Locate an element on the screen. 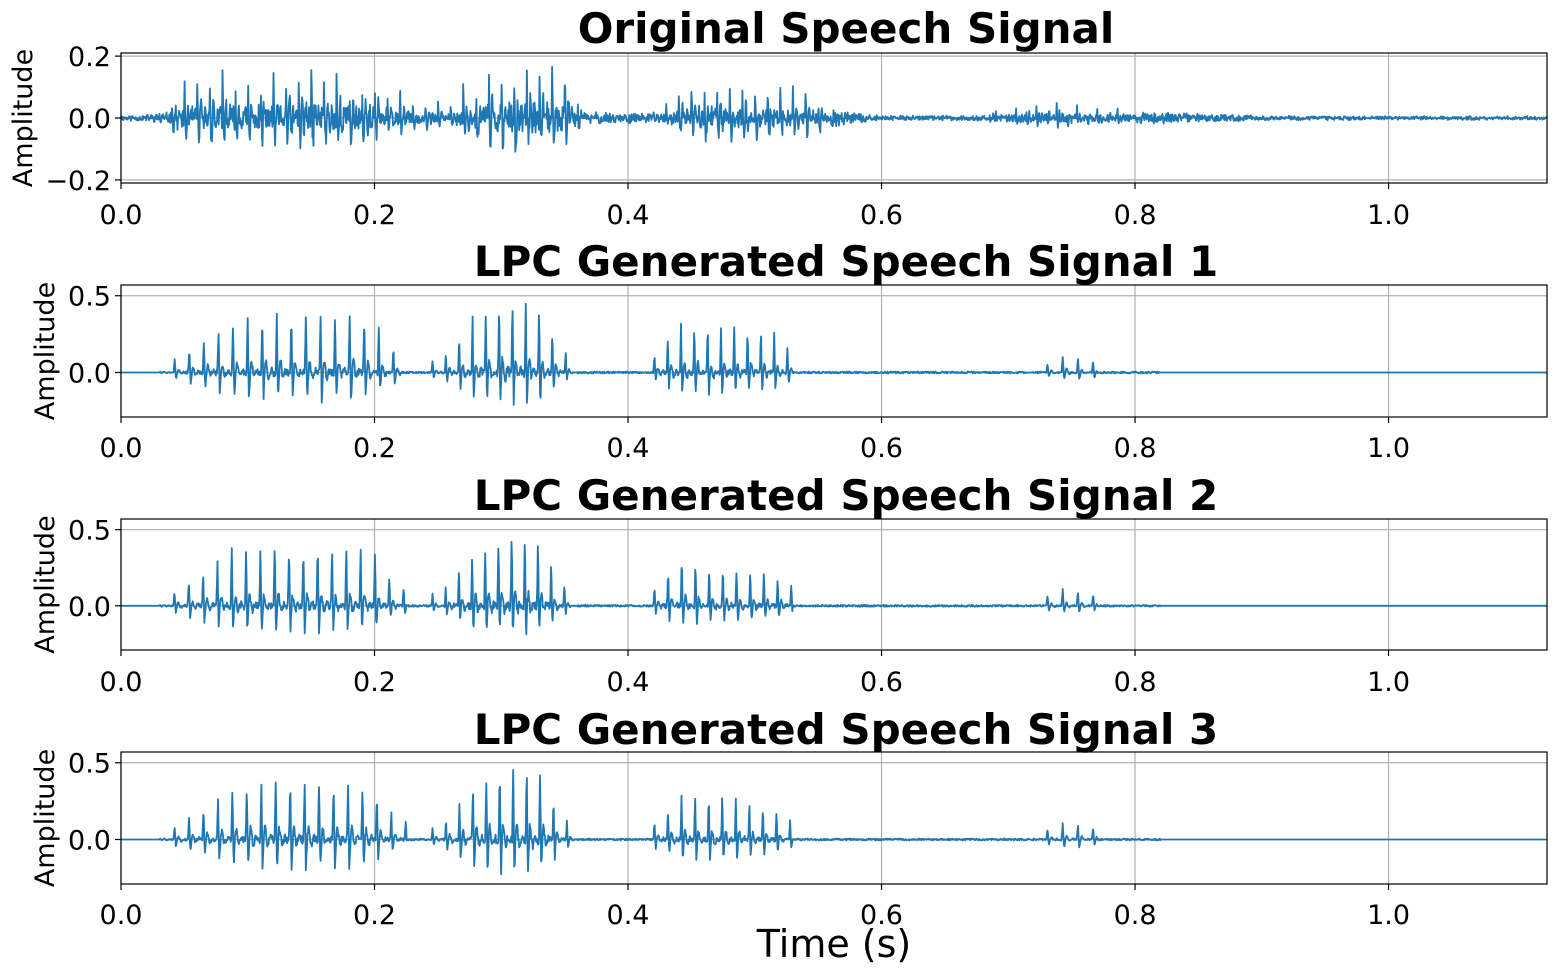 The image size is (1557, 975). y-tick-label: −0.2 is located at coordinates (78, 181).